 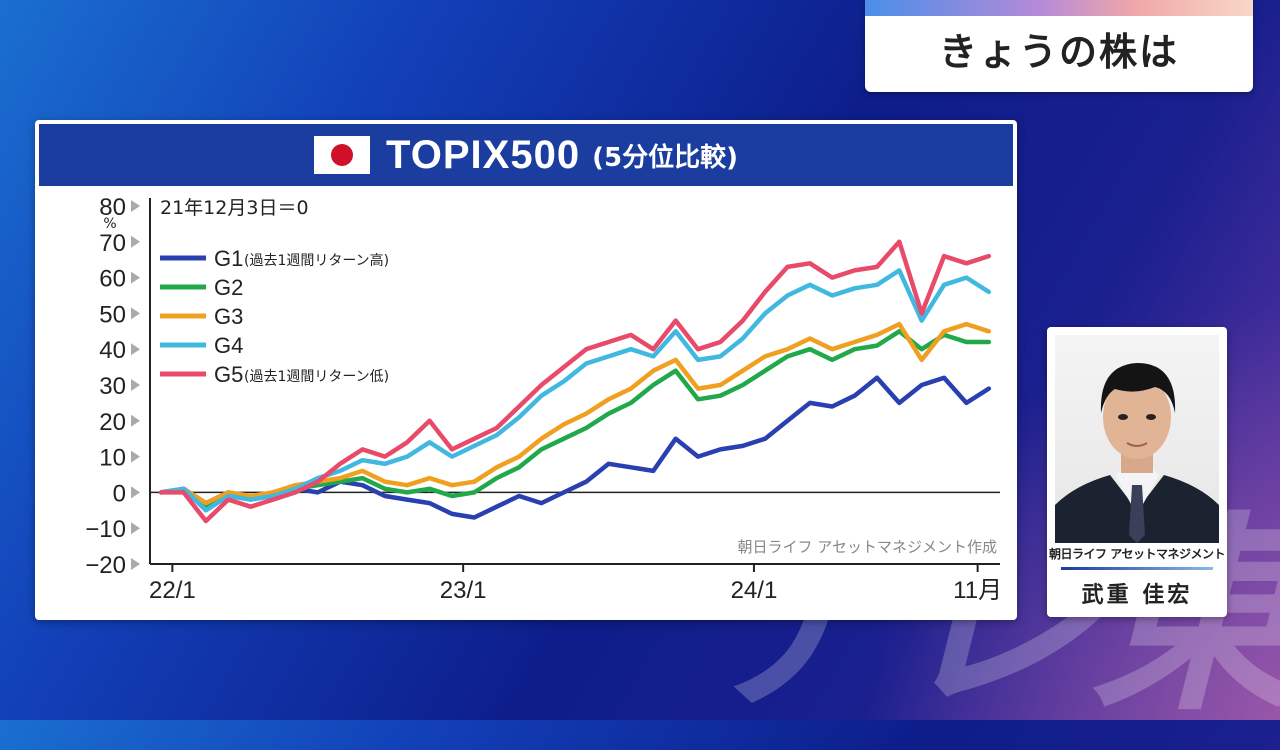 I want to click on flag-sun, so click(x=342, y=155).